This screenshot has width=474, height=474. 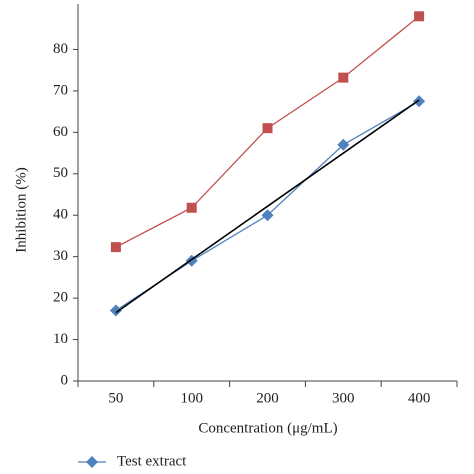 What do you see at coordinates (60, 256) in the screenshot?
I see `y-tick-label: 30` at bounding box center [60, 256].